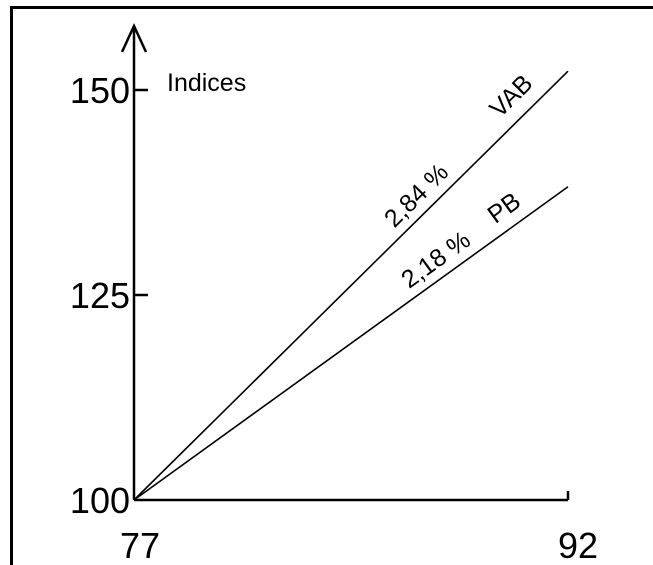 The image size is (653, 565). Describe the element at coordinates (134, 38) in the screenshot. I see `y-axis-arrow` at that location.